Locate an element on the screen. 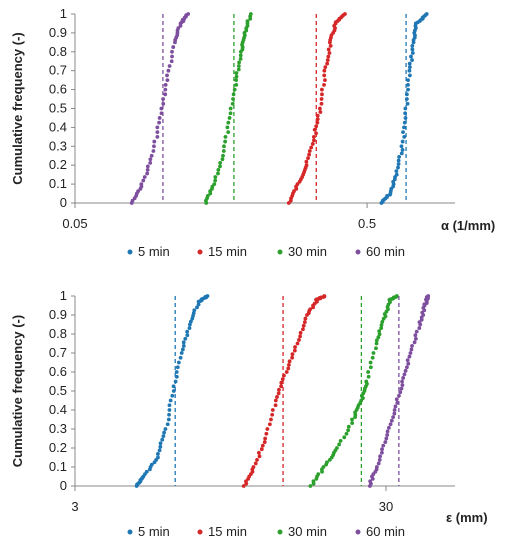  y-tick-label: 0.7 is located at coordinates (58, 352).